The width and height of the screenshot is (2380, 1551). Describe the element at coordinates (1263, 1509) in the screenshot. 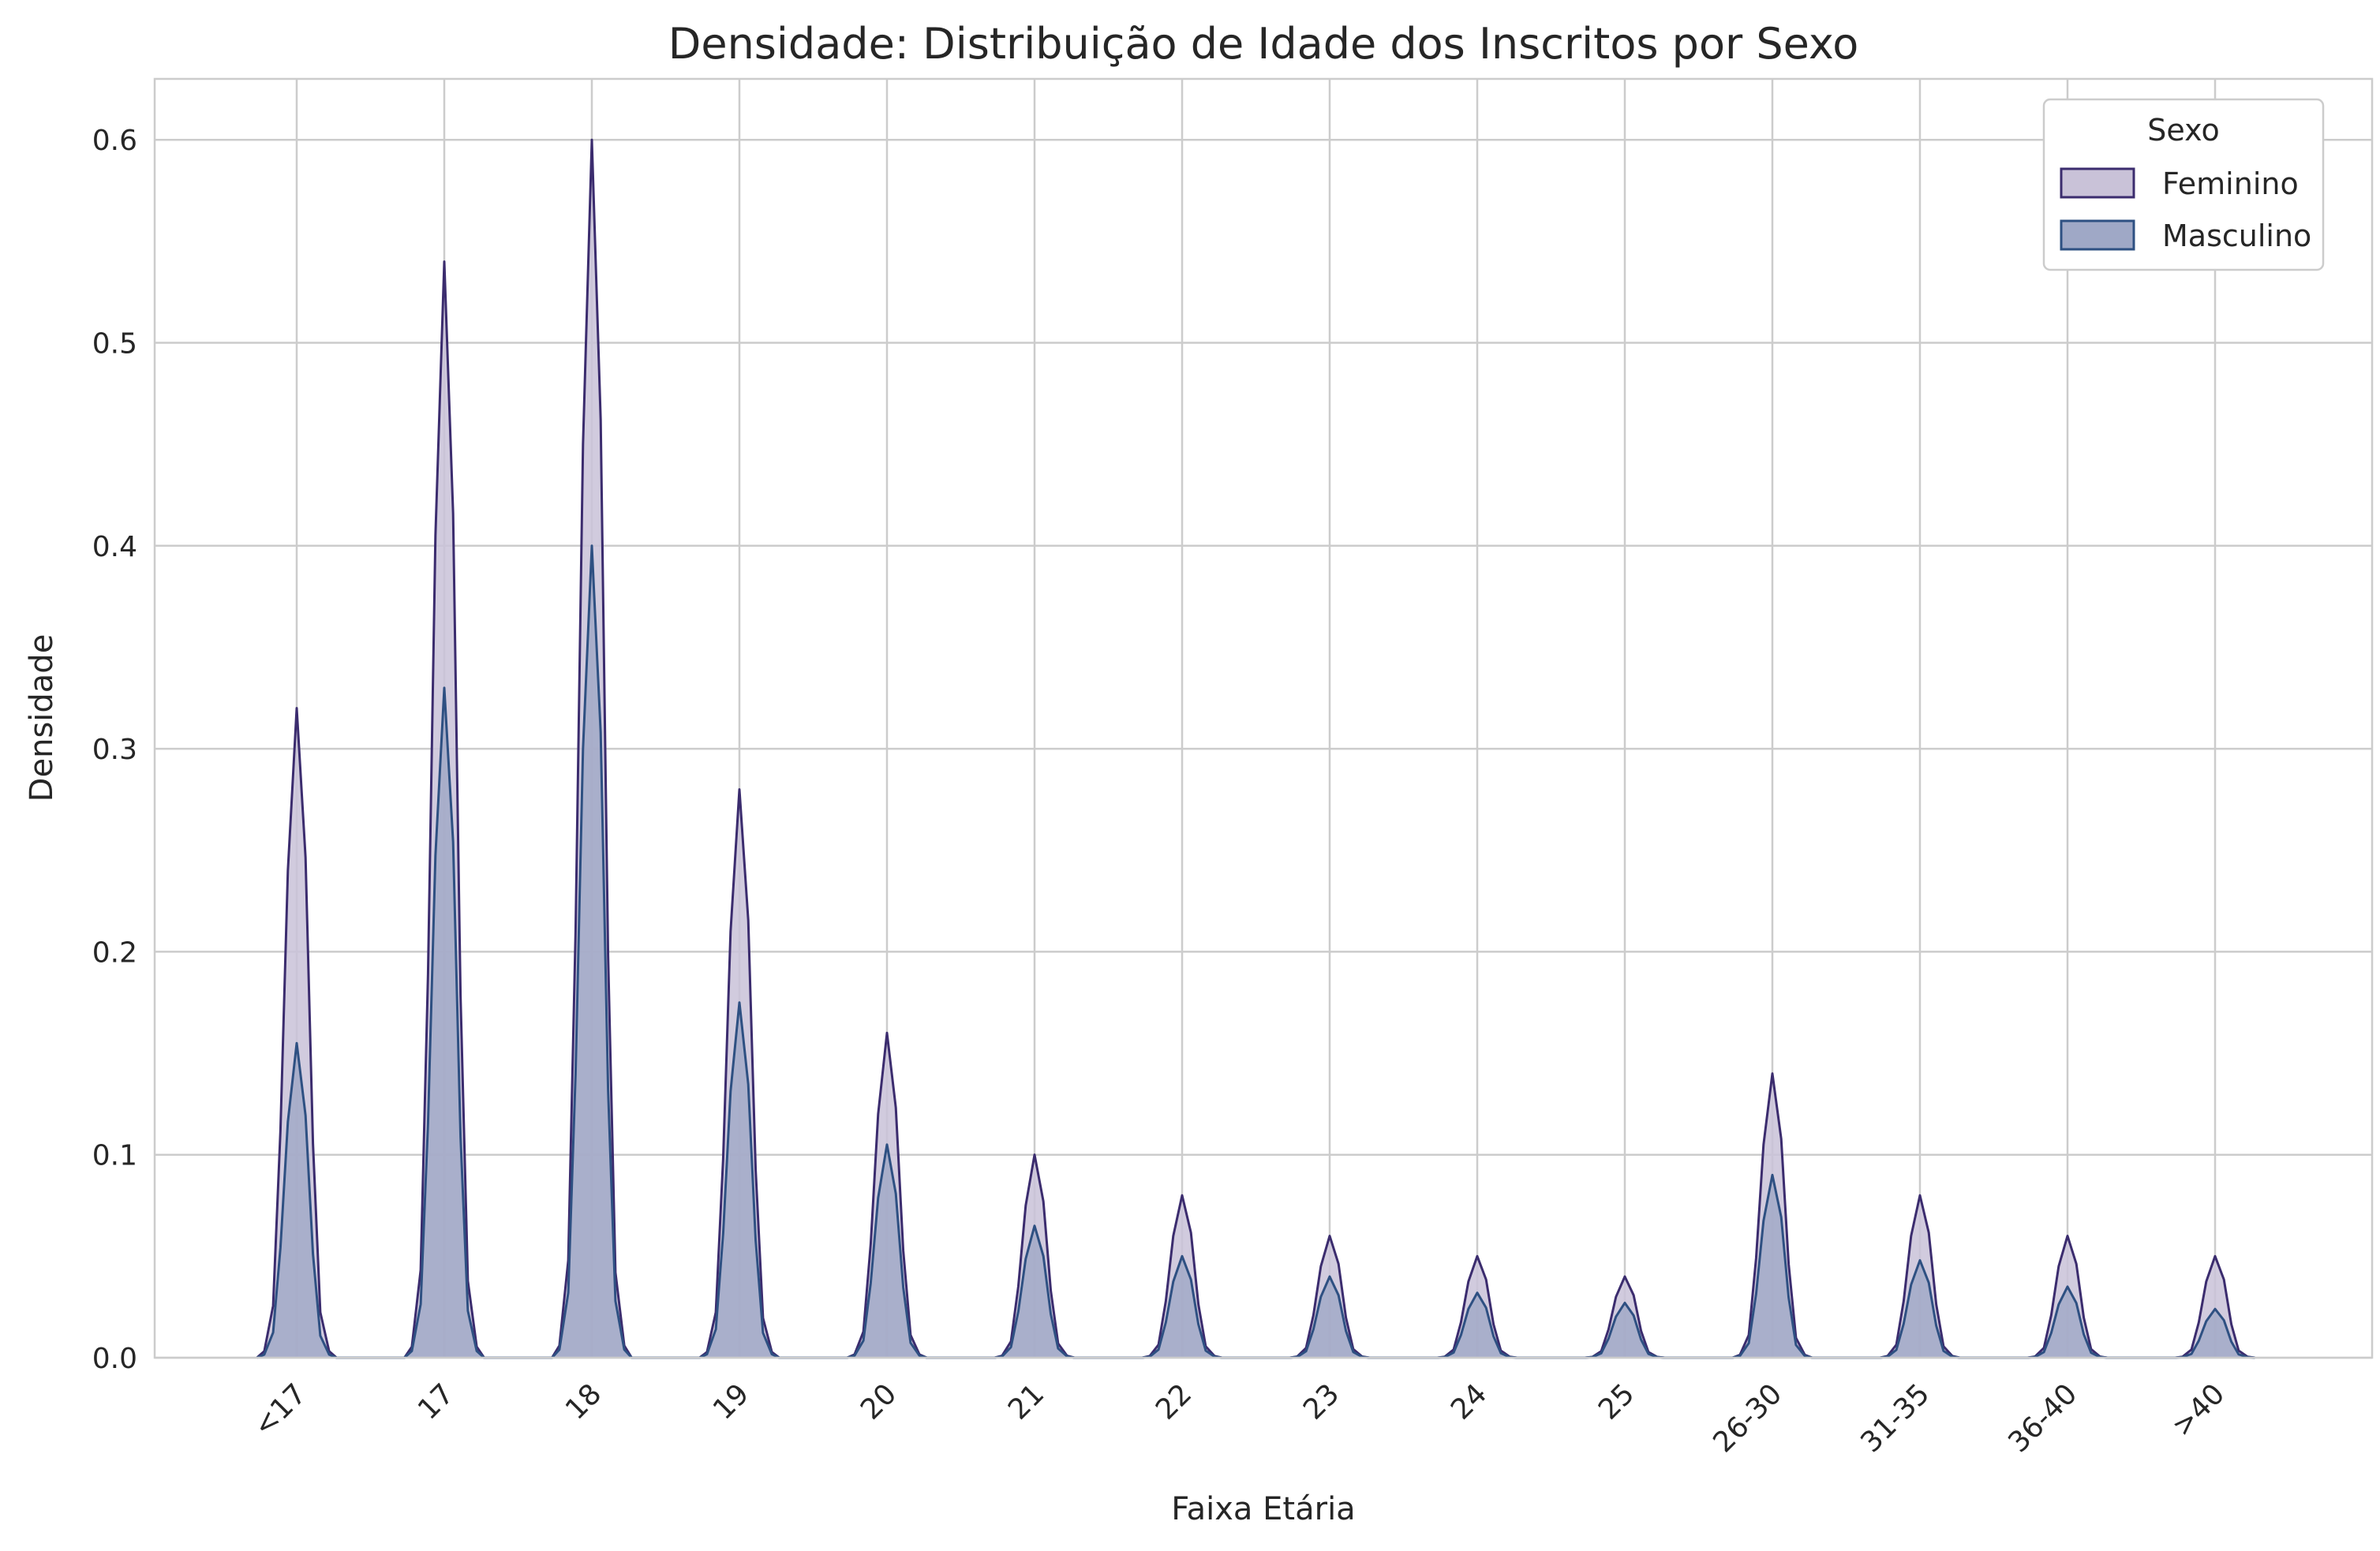

I see `x-axis-label: Faixa Etária` at that location.